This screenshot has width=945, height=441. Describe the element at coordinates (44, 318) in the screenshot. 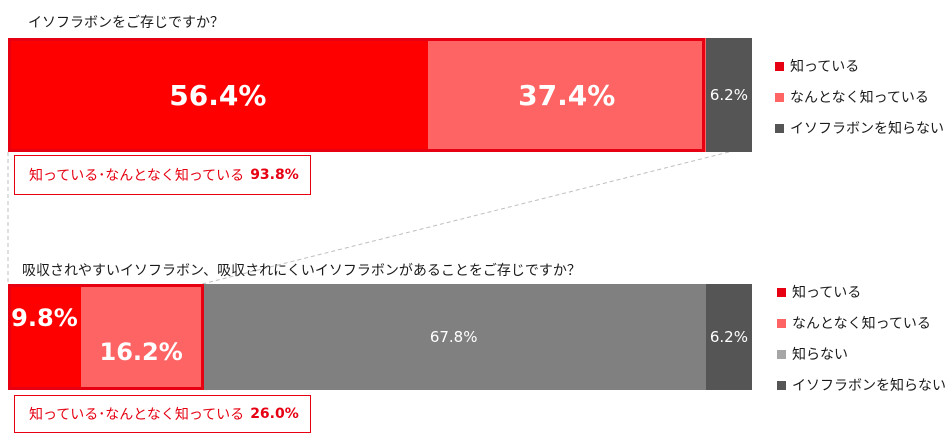

I see `chart2-label-knows: 9.8%` at that location.